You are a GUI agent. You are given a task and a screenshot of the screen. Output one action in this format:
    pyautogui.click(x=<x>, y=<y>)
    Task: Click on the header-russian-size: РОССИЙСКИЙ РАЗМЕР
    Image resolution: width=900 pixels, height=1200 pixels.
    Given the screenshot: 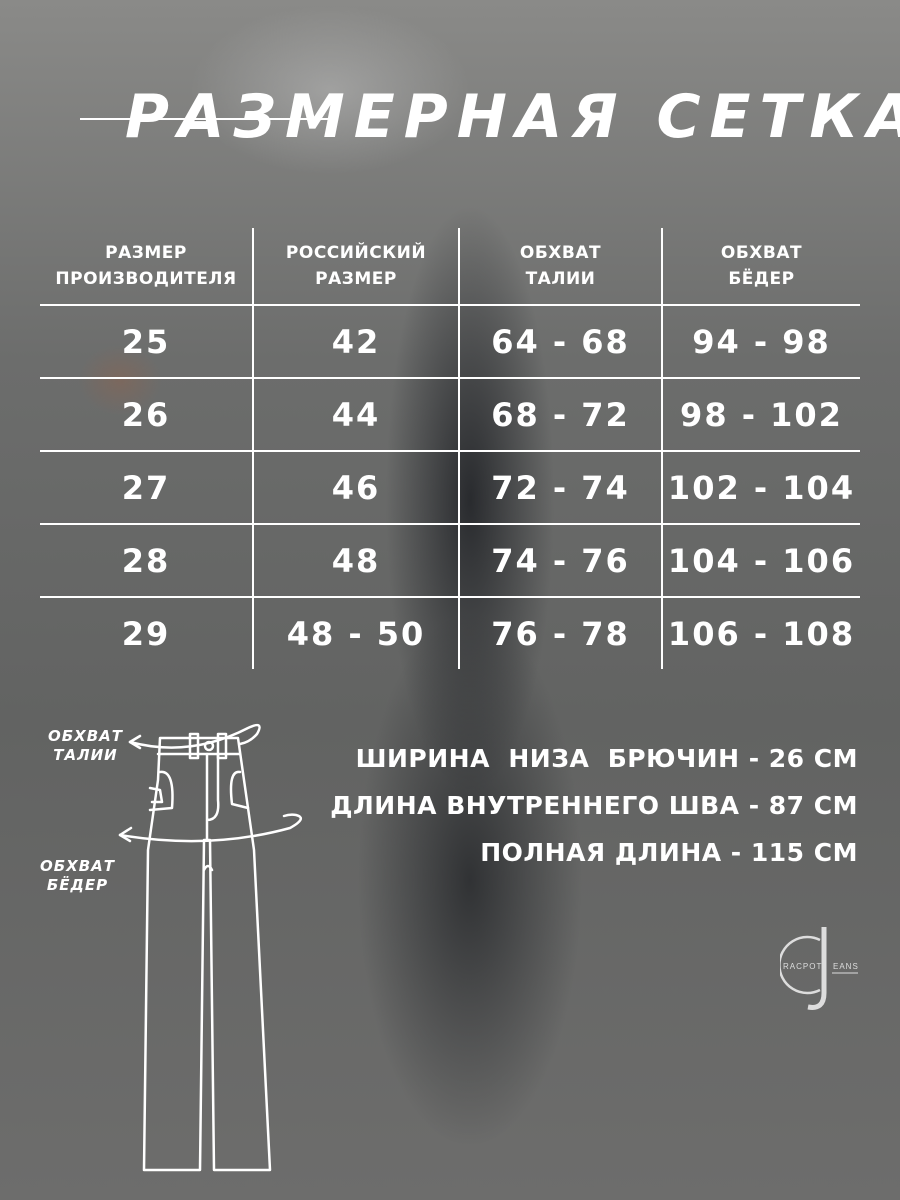 What is the action you would take?
    pyautogui.click(x=355, y=267)
    